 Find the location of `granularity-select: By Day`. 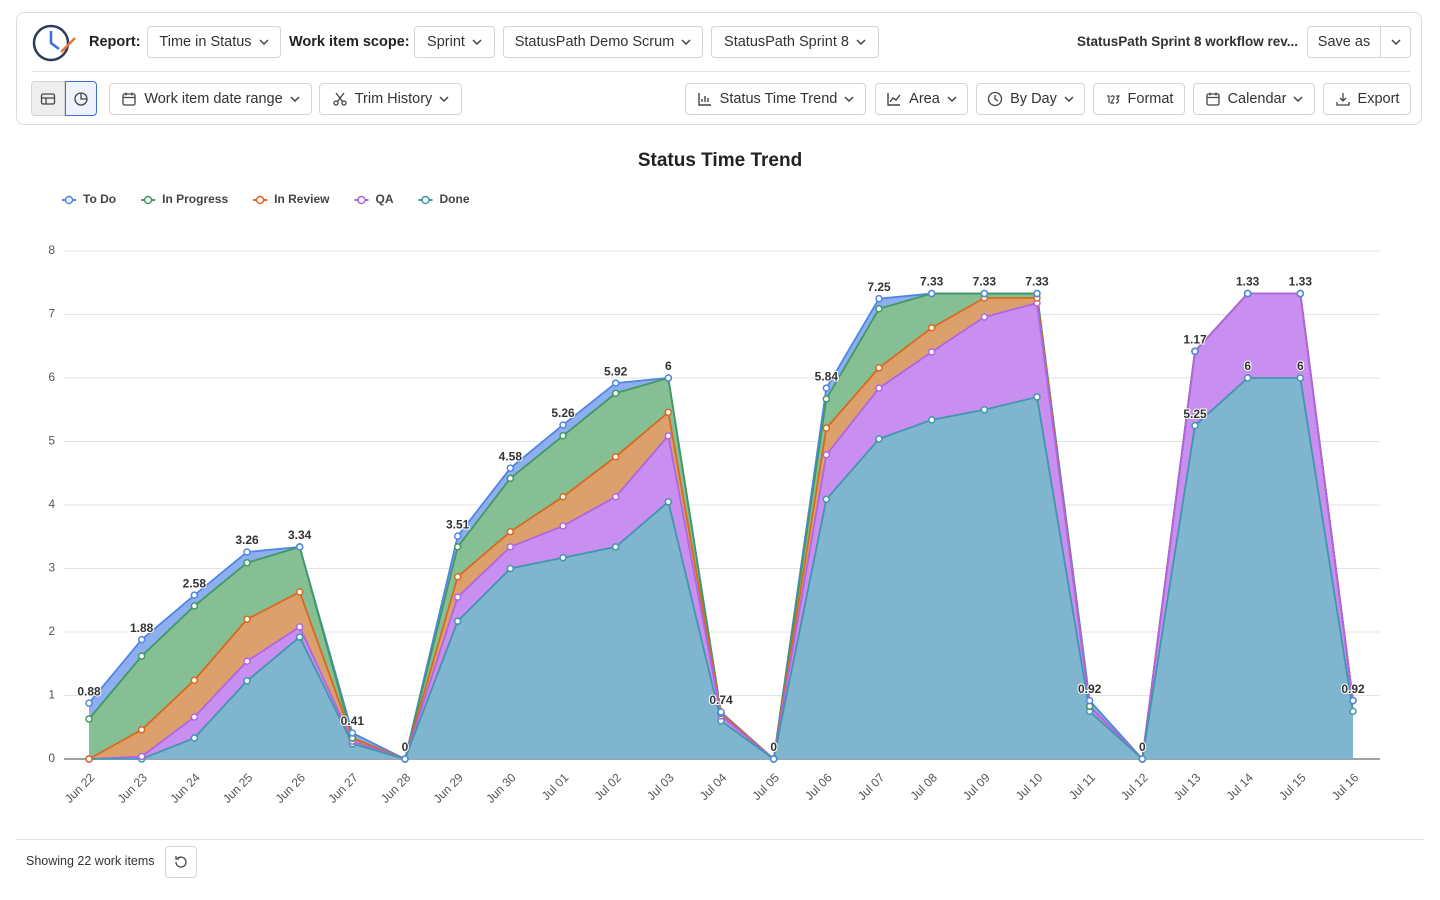

granularity-select: By Day is located at coordinates (1030, 99).